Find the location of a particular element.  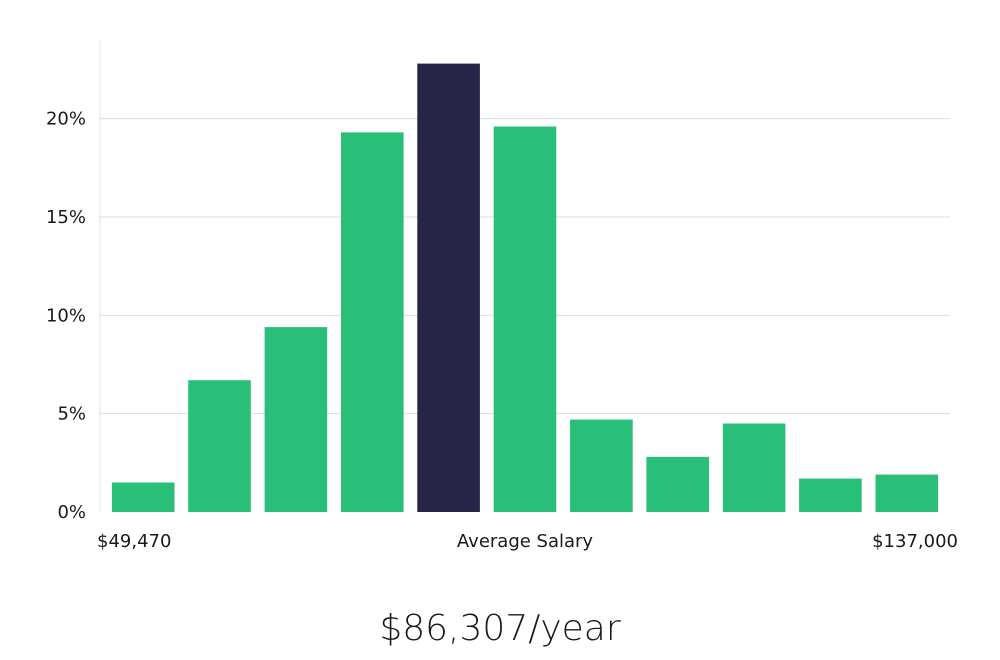

x-label-max: $137,000 is located at coordinates (915, 541).